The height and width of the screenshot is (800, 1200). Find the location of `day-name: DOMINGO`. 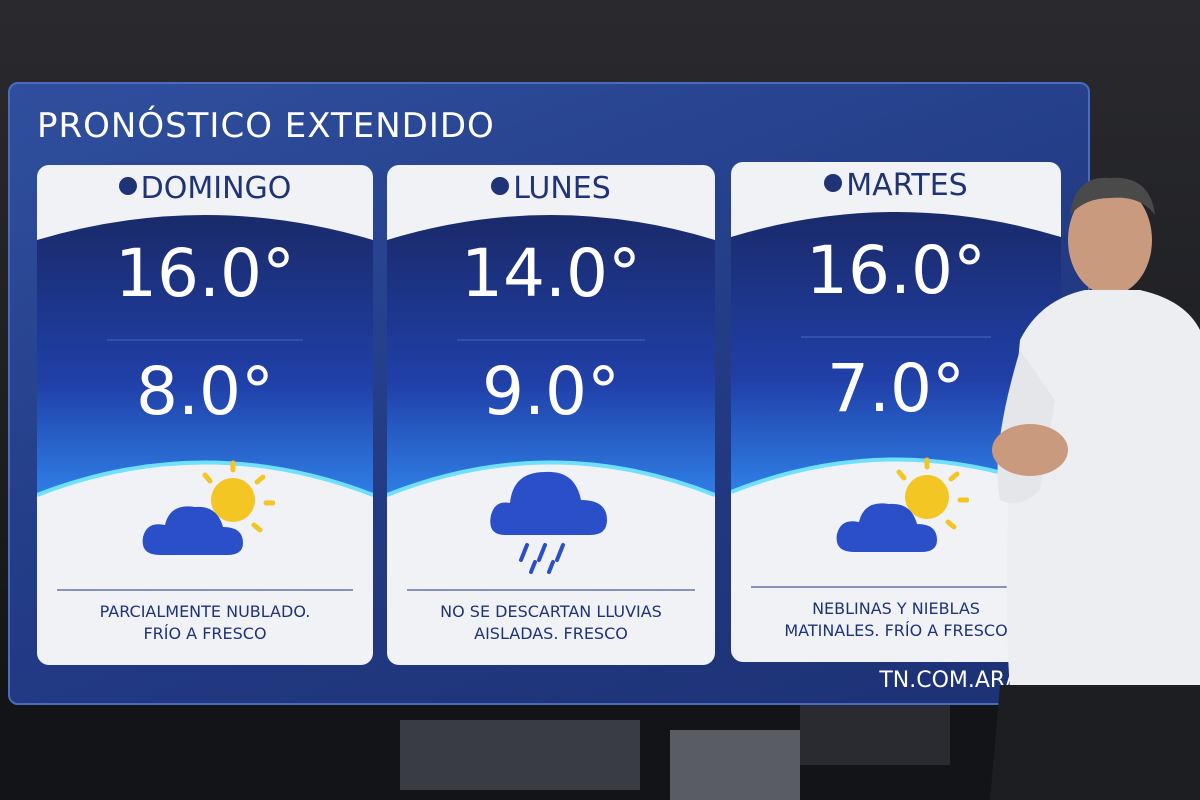

day-name: DOMINGO is located at coordinates (205, 188).